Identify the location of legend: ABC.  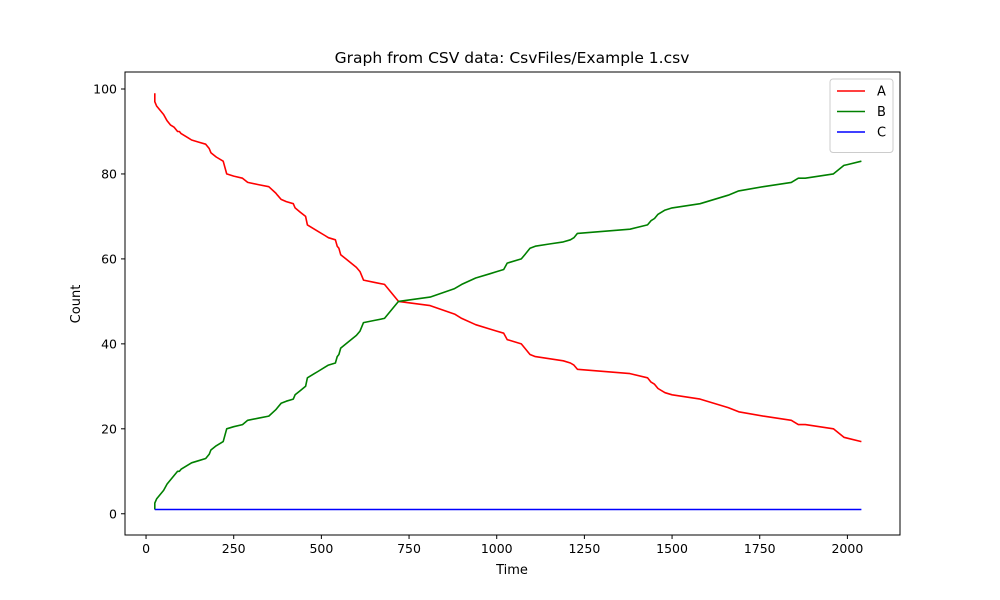
(861, 115).